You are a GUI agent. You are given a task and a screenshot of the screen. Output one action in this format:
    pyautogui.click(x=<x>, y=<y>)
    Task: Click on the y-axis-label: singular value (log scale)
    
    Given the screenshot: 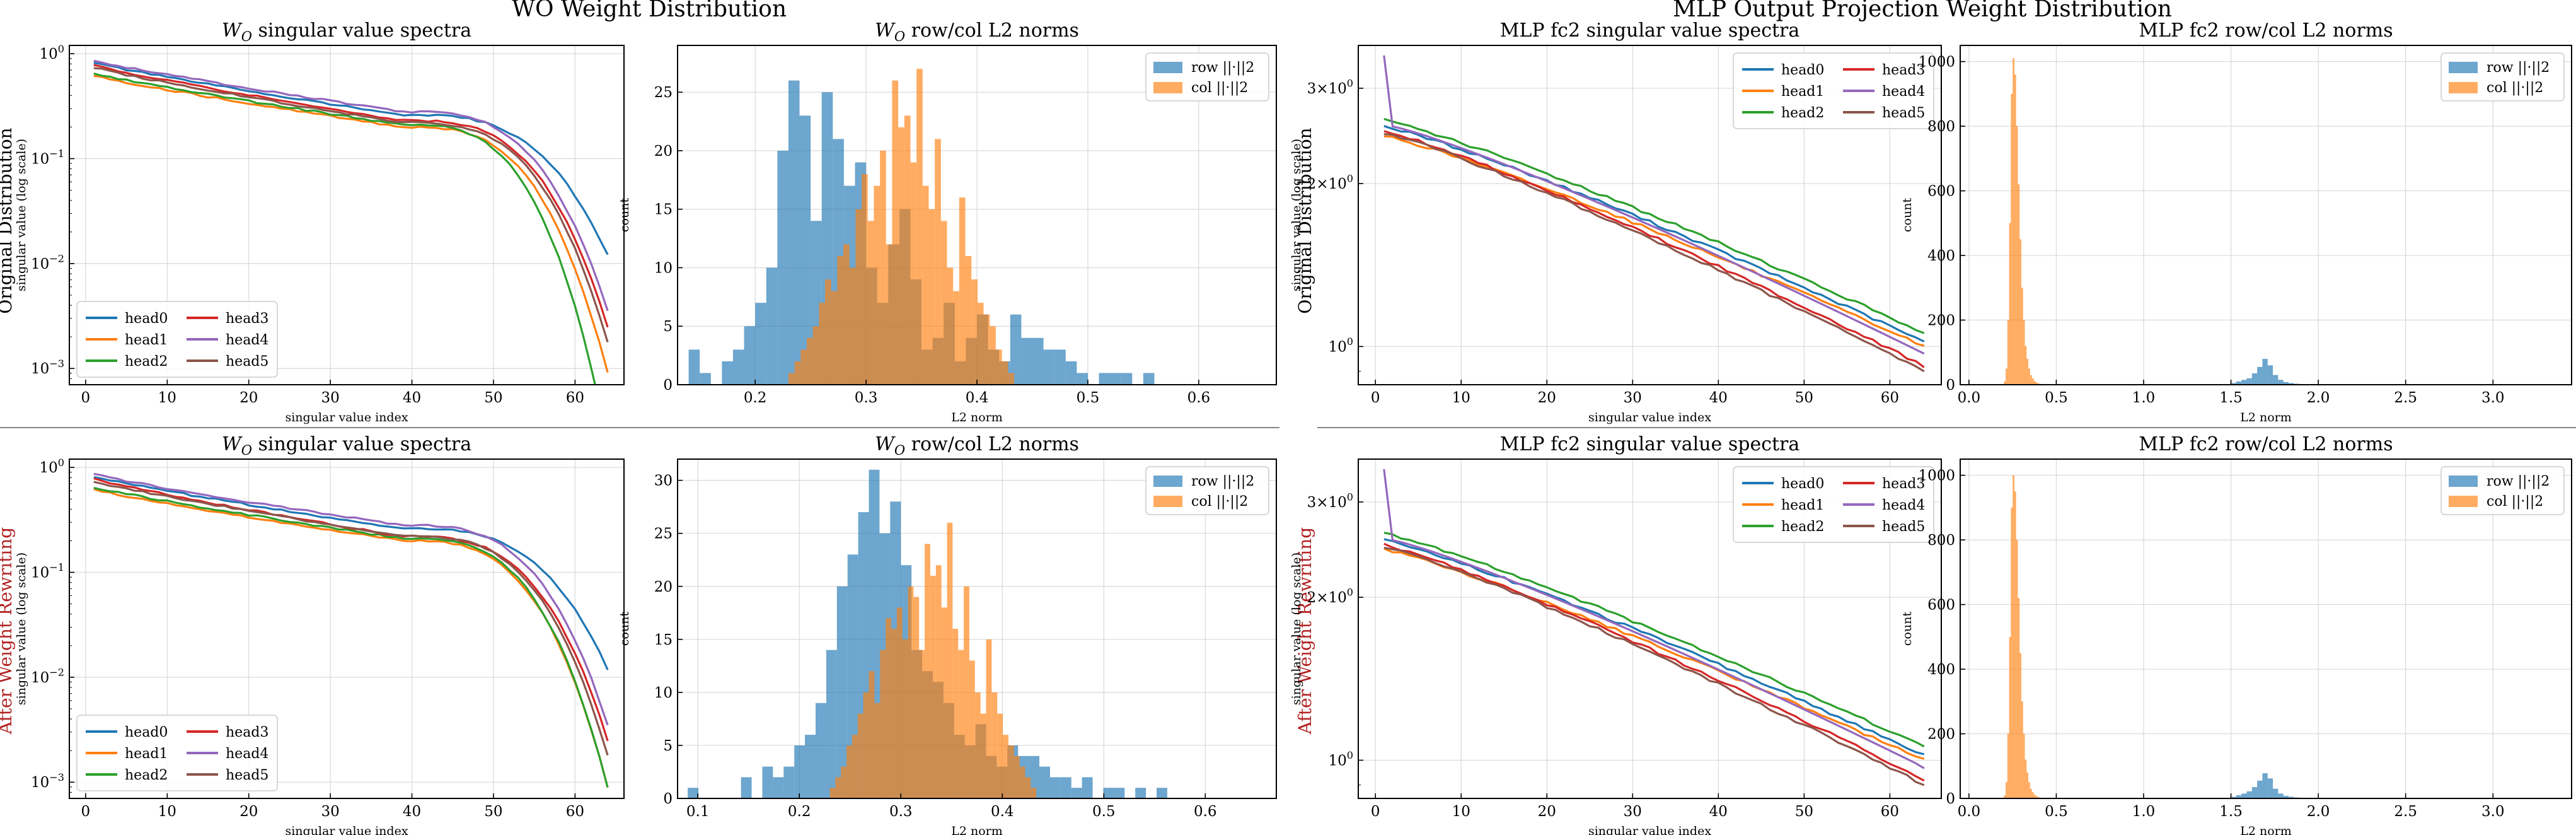 What is the action you would take?
    pyautogui.click(x=1297, y=628)
    